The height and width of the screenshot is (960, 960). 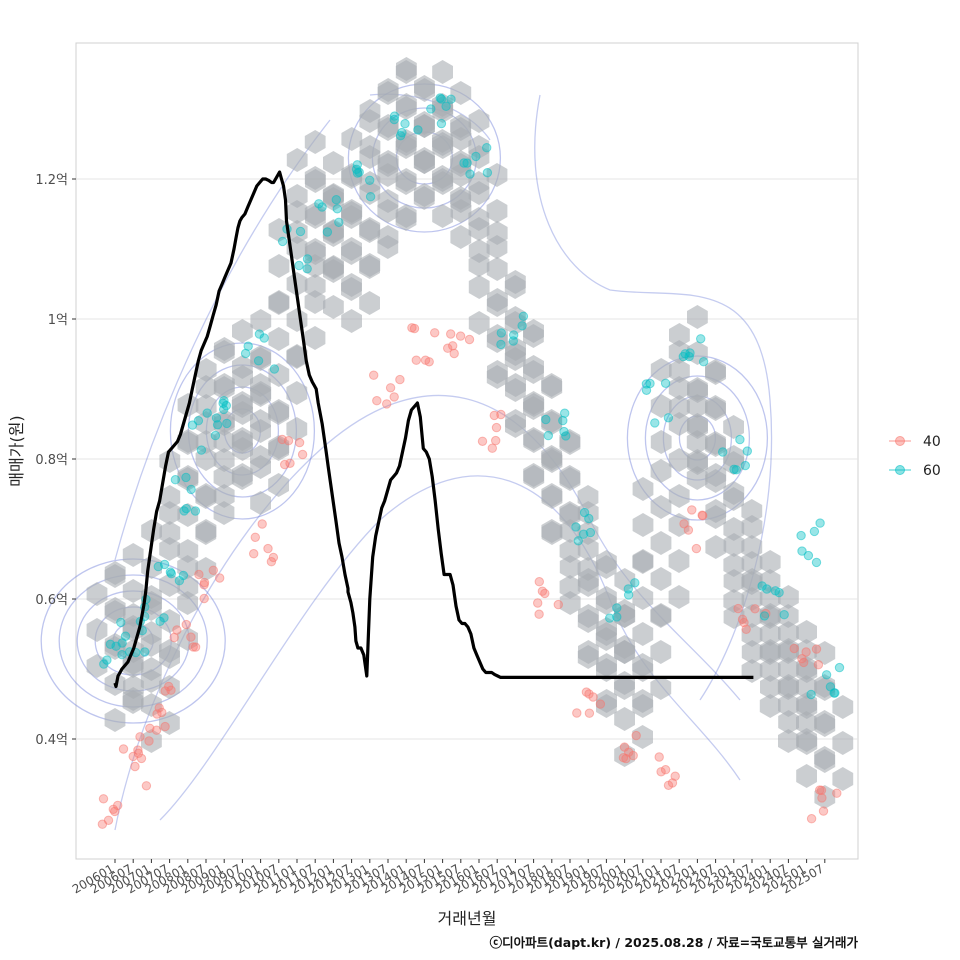 I want to click on y-tick-label: 1억, so click(x=58, y=320).